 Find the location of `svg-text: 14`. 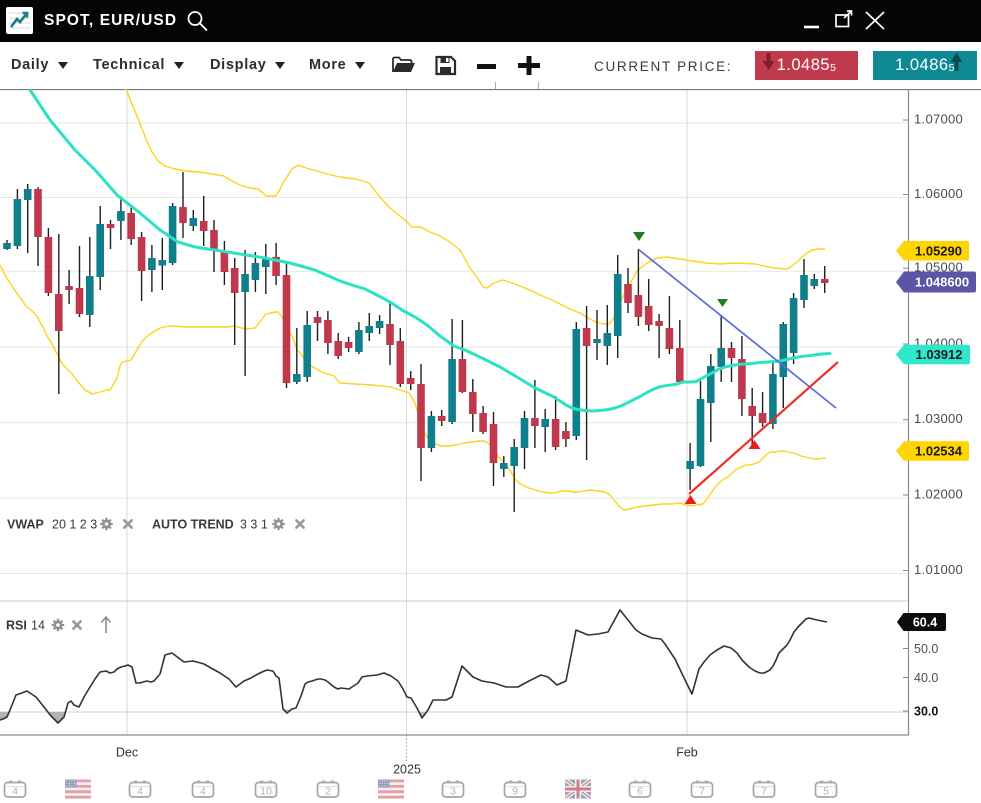

svg-text: 14 is located at coordinates (38, 626).